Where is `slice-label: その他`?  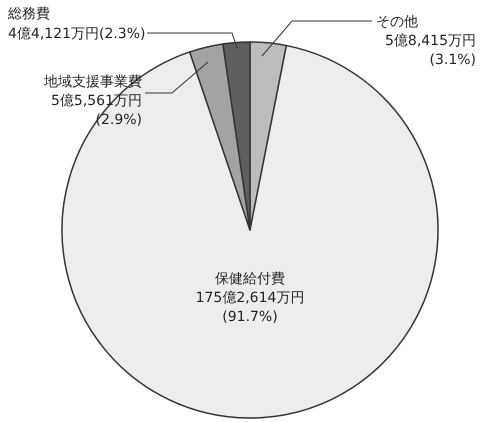 slice-label: その他 is located at coordinates (397, 22).